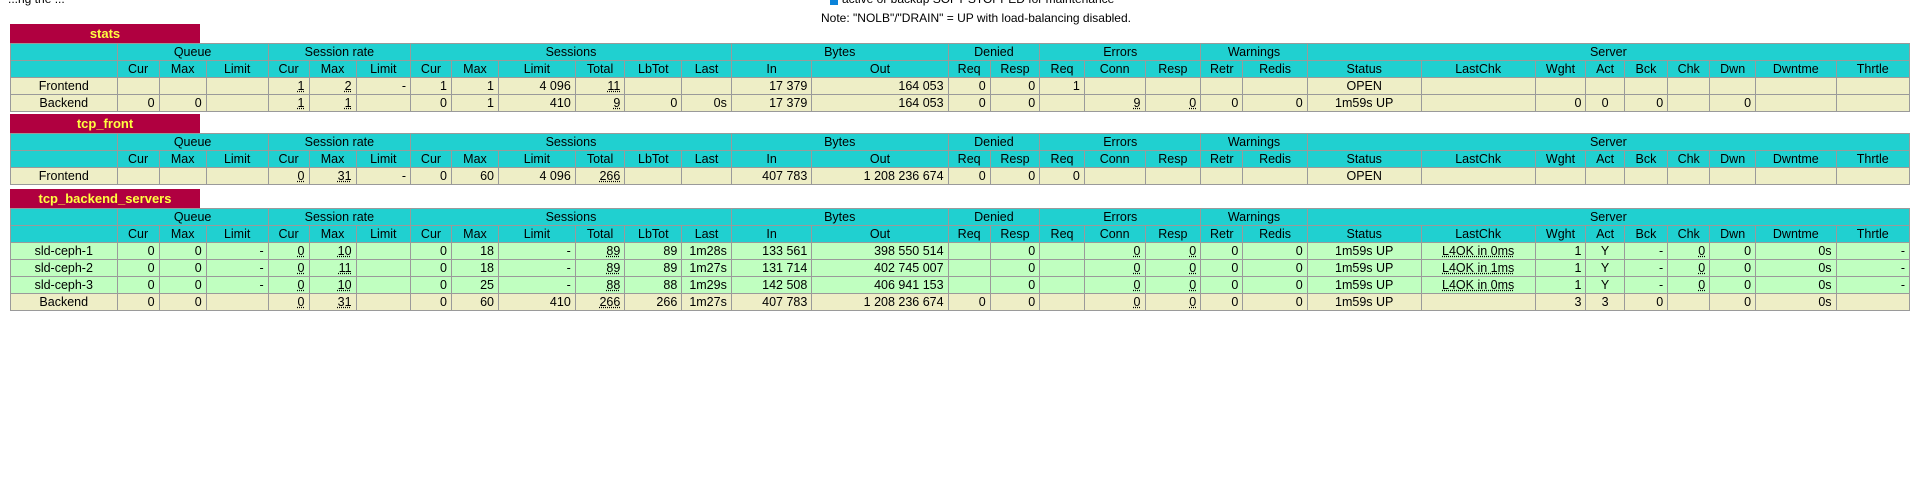 The width and height of the screenshot is (1919, 480). What do you see at coordinates (192, 52) in the screenshot?
I see `group-header: Queue` at bounding box center [192, 52].